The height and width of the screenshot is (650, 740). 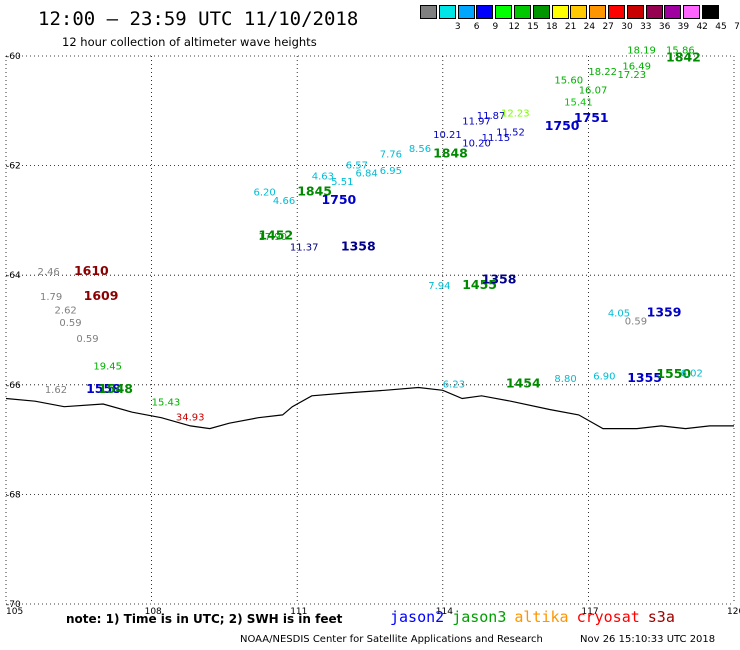 What do you see at coordinates (568, 80) in the screenshot?
I see `wave-height-label: 15.60` at bounding box center [568, 80].